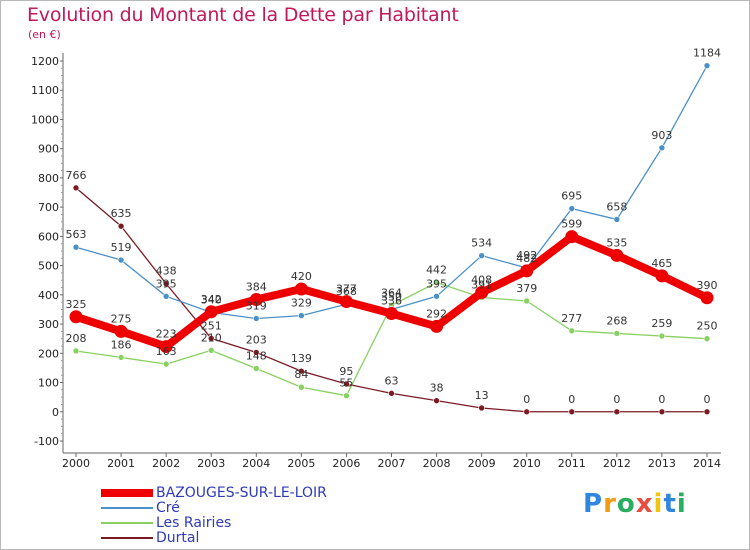 This screenshot has height=550, width=750. Describe the element at coordinates (481, 280) in the screenshot. I see `data-label: 408` at that location.